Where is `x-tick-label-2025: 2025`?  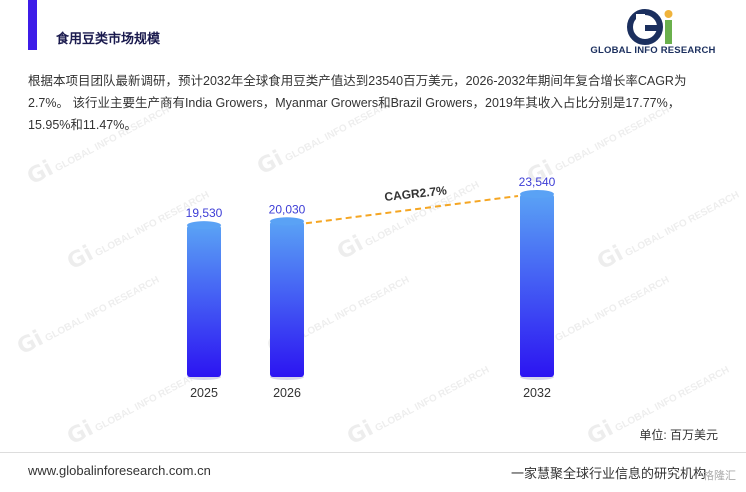 x-tick-label-2025: 2025 is located at coordinates (204, 393).